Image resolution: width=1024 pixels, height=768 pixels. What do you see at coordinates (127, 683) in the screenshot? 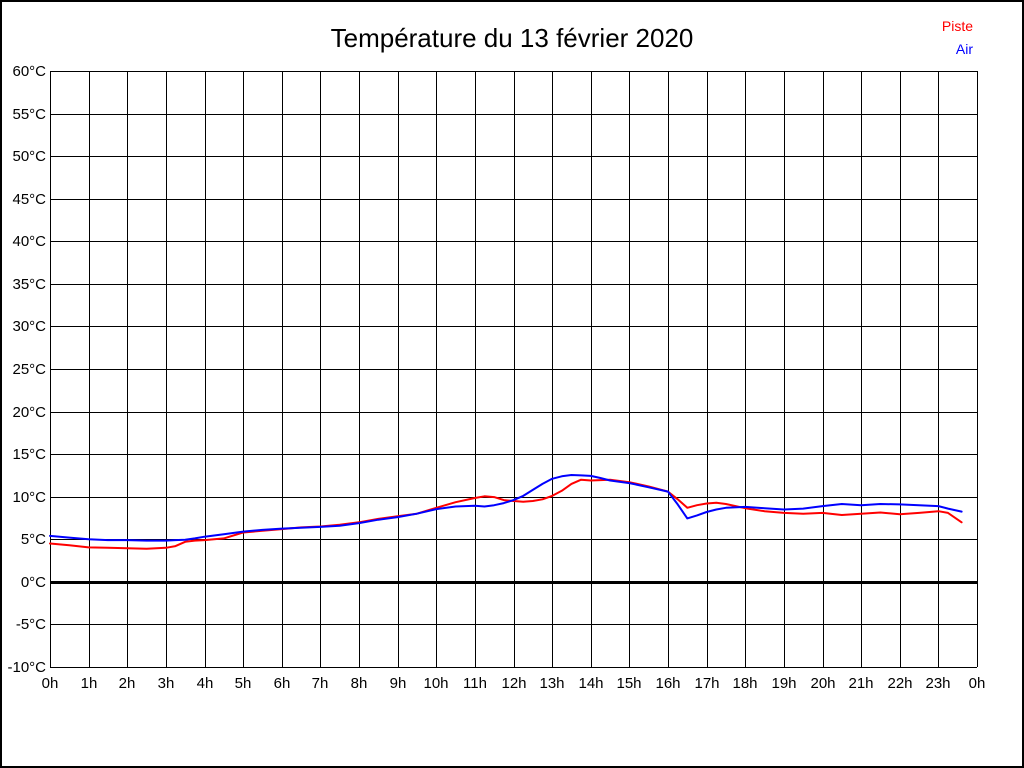
I see `x-tick-label: 2h` at bounding box center [127, 683].